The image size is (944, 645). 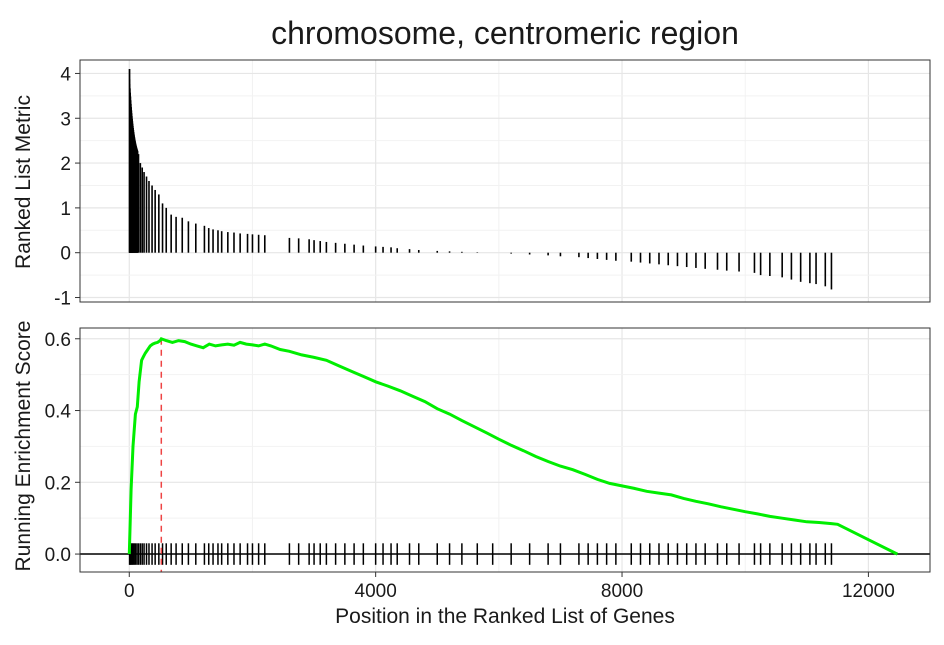 What do you see at coordinates (65, 164) in the screenshot?
I see `top-y-tick-label: 2` at bounding box center [65, 164].